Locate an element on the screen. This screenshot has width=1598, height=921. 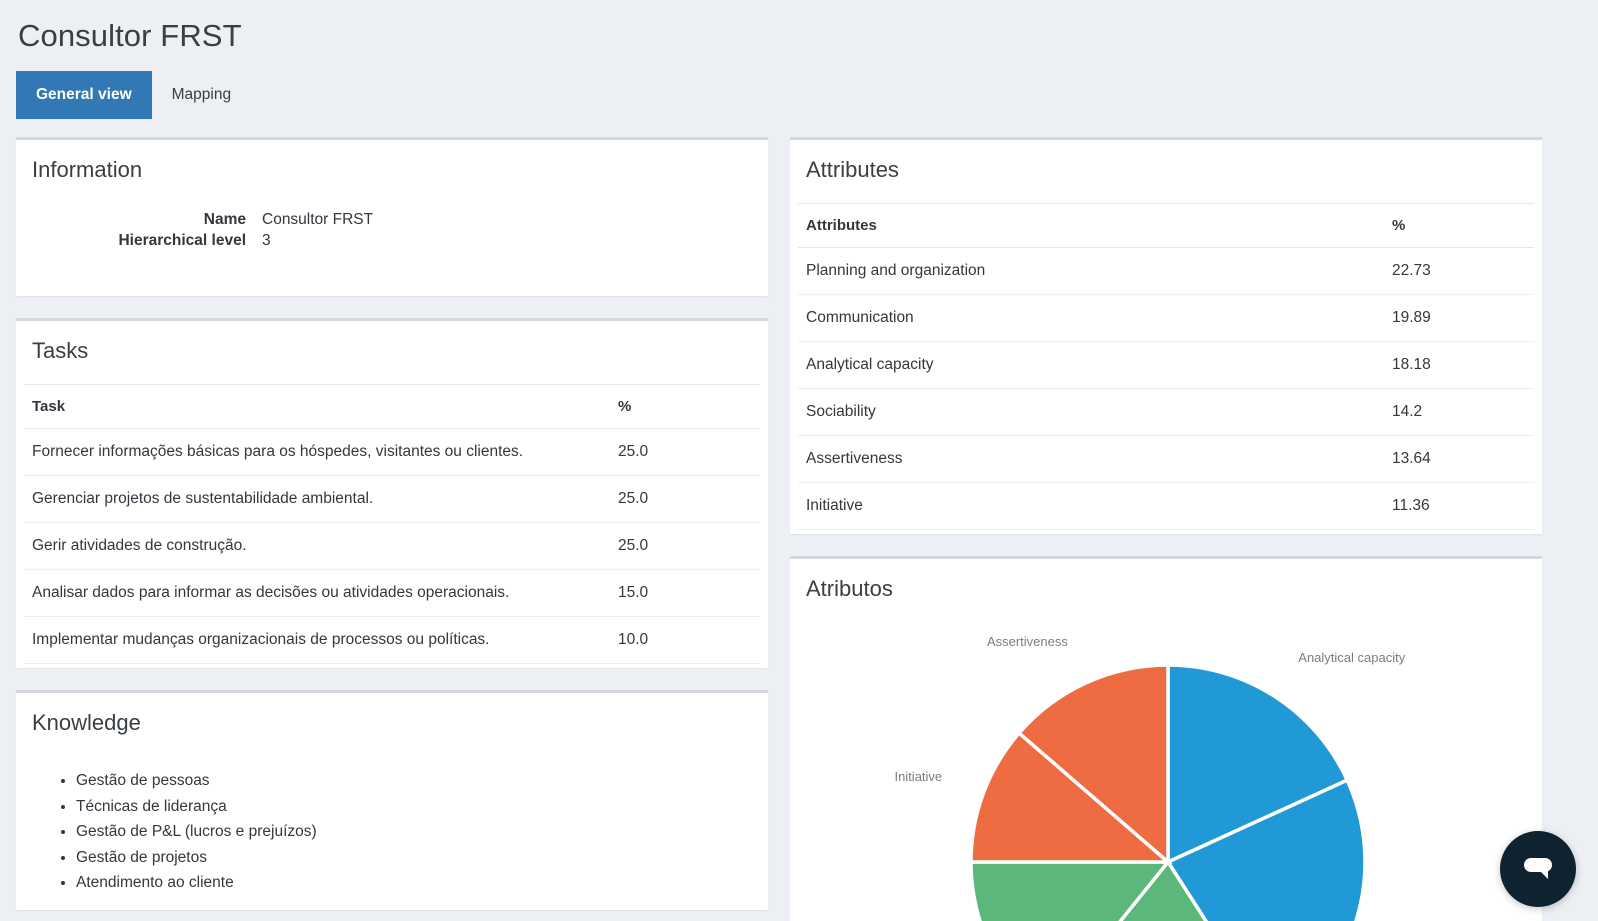
list-item: Gestão de projetos is located at coordinates (414, 858).